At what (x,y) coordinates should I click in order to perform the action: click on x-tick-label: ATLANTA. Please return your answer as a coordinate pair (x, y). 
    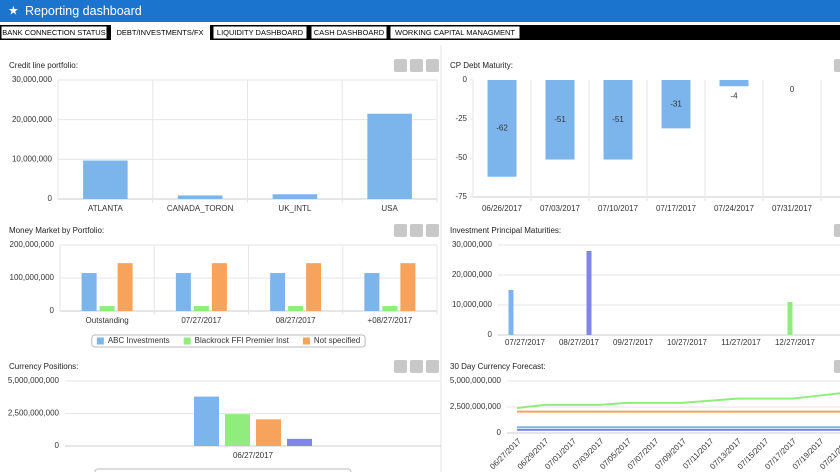
    Looking at the image, I should click on (105, 208).